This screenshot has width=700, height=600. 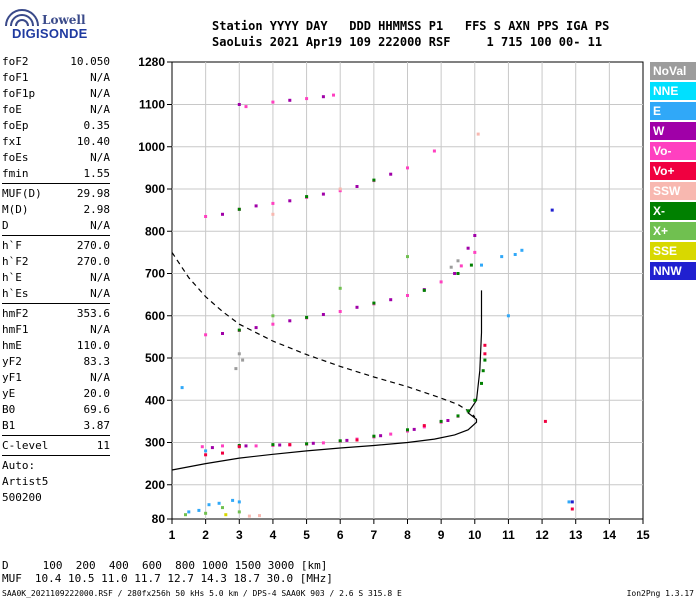 I want to click on param-value: 10.40, so click(x=93, y=141).